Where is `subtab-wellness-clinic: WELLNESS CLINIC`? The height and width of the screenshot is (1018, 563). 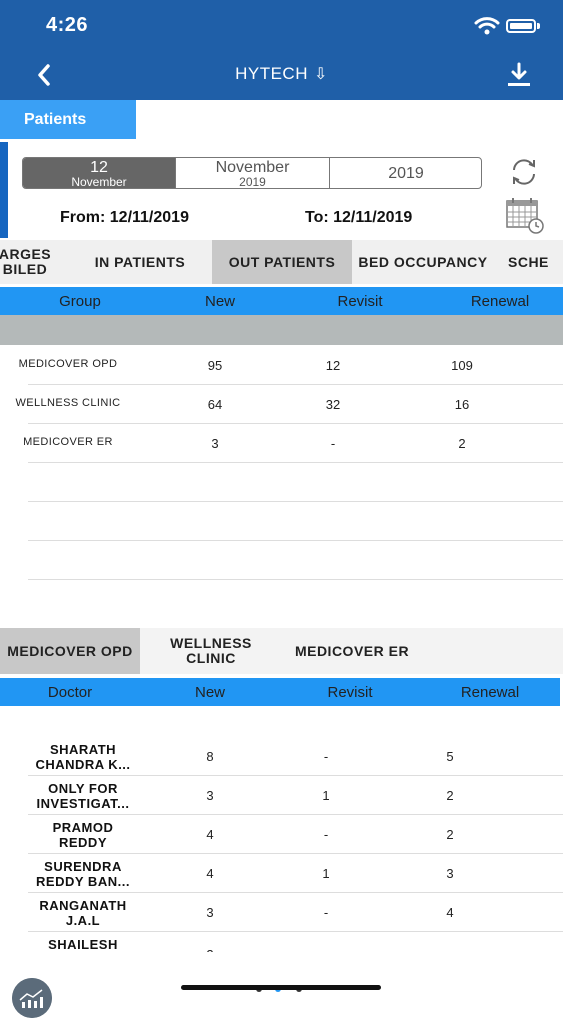 subtab-wellness-clinic: WELLNESS CLINIC is located at coordinates (211, 650).